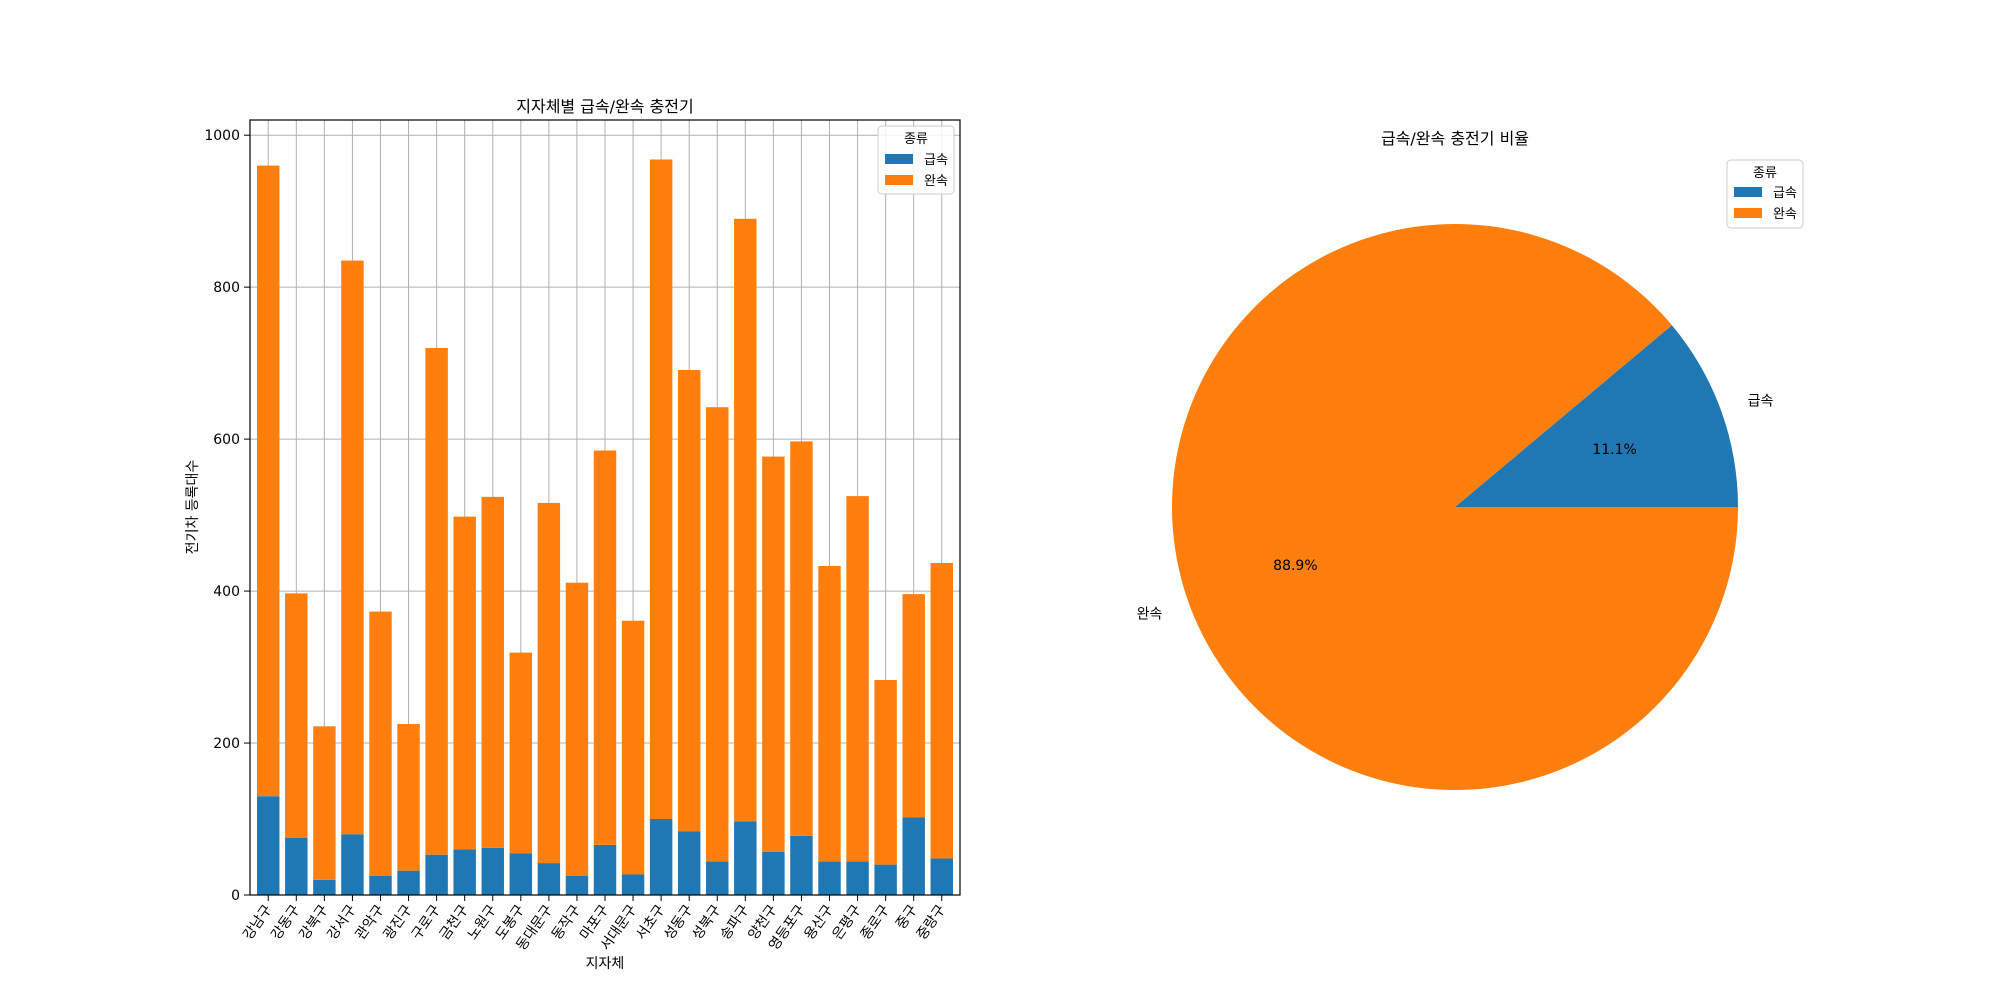 Image resolution: width=2000 pixels, height=1004 pixels. What do you see at coordinates (257, 922) in the screenshot?
I see `bar-x-tick-label: 강남구` at bounding box center [257, 922].